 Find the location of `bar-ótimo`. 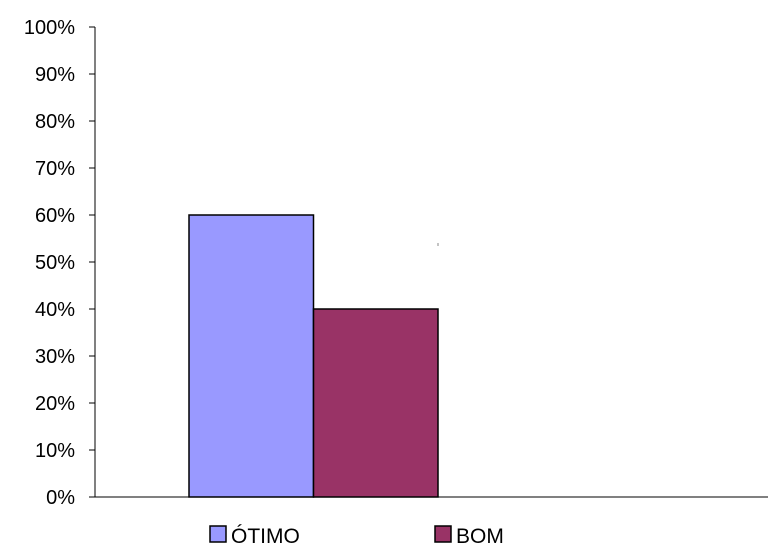

bar-ótimo is located at coordinates (251, 356).